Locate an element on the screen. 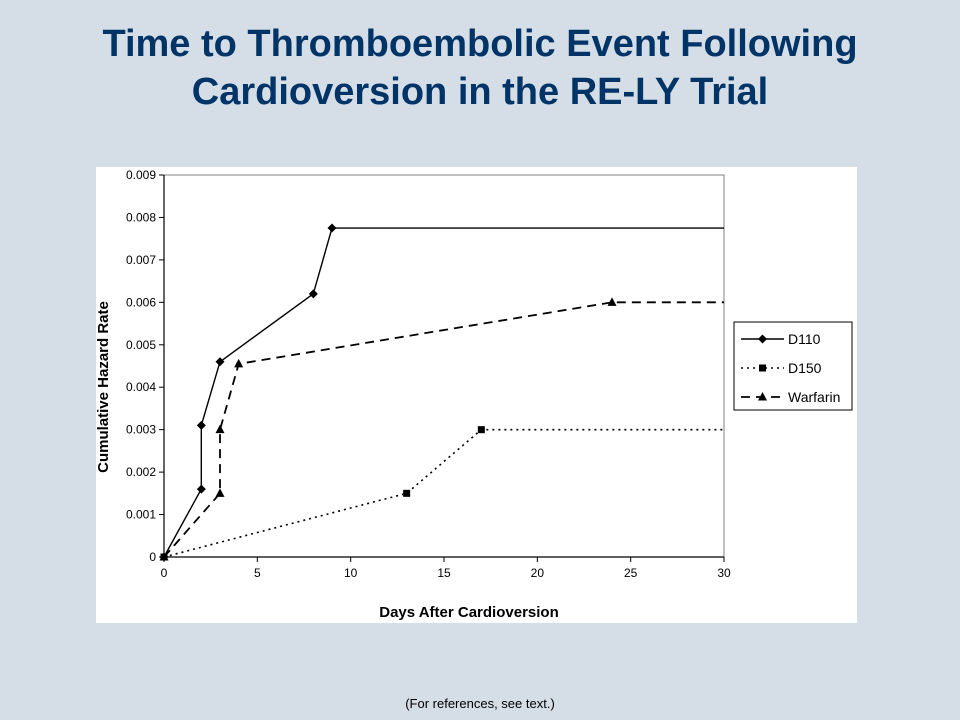  legend-label-warfarin: Warfarin is located at coordinates (814, 397).